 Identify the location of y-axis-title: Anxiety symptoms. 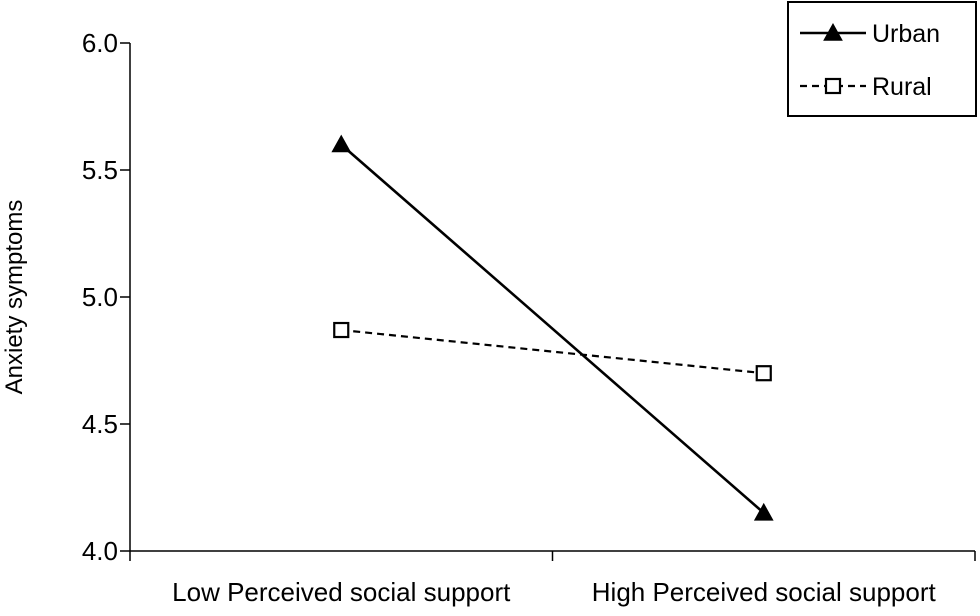
(14, 297).